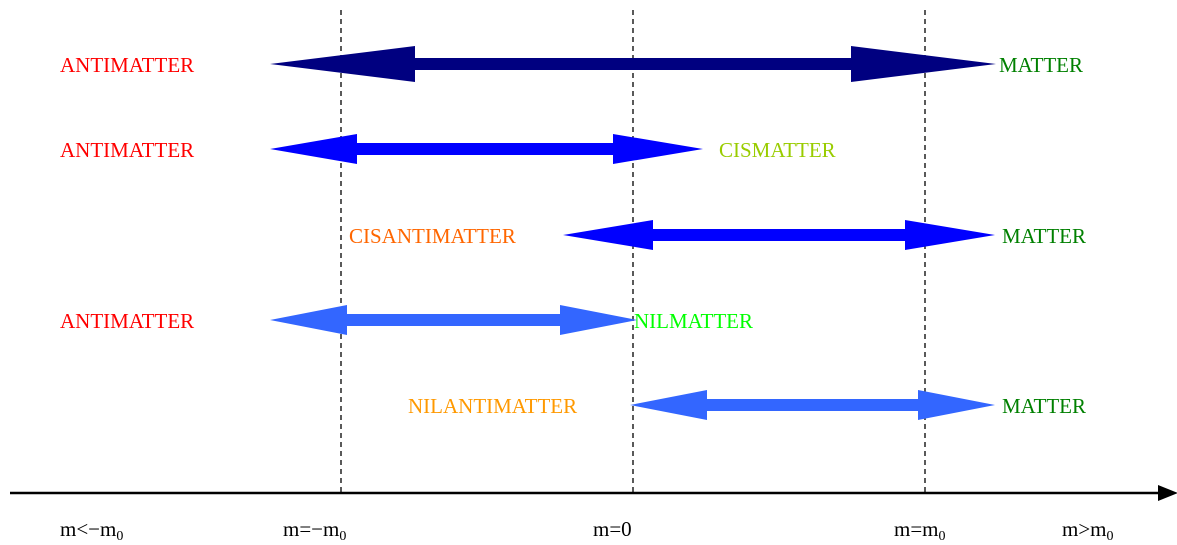 This screenshot has height=545, width=1177. I want to click on axis-label-plus-m0: m=m0, so click(920, 530).